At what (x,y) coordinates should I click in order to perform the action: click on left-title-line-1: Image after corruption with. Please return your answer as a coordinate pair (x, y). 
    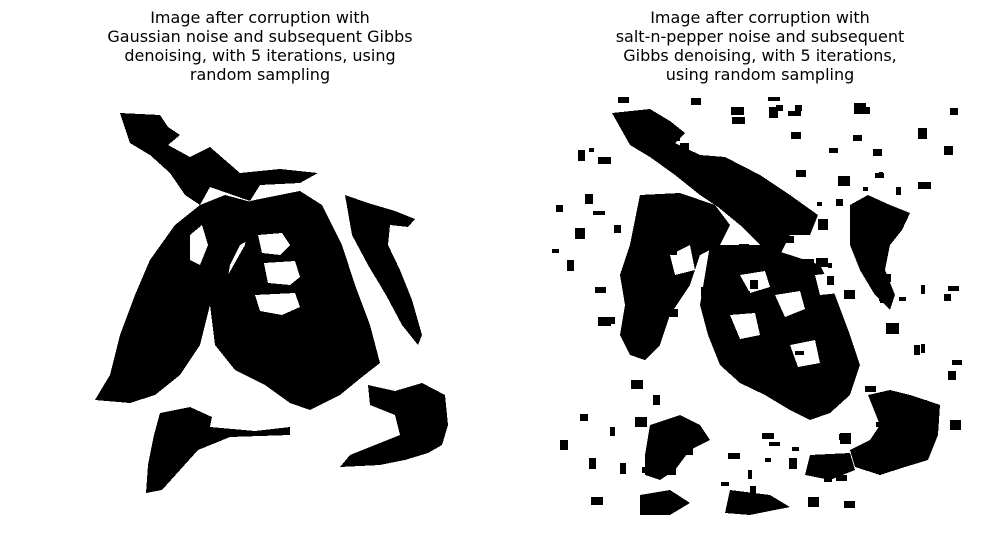
    Looking at the image, I should click on (260, 17).